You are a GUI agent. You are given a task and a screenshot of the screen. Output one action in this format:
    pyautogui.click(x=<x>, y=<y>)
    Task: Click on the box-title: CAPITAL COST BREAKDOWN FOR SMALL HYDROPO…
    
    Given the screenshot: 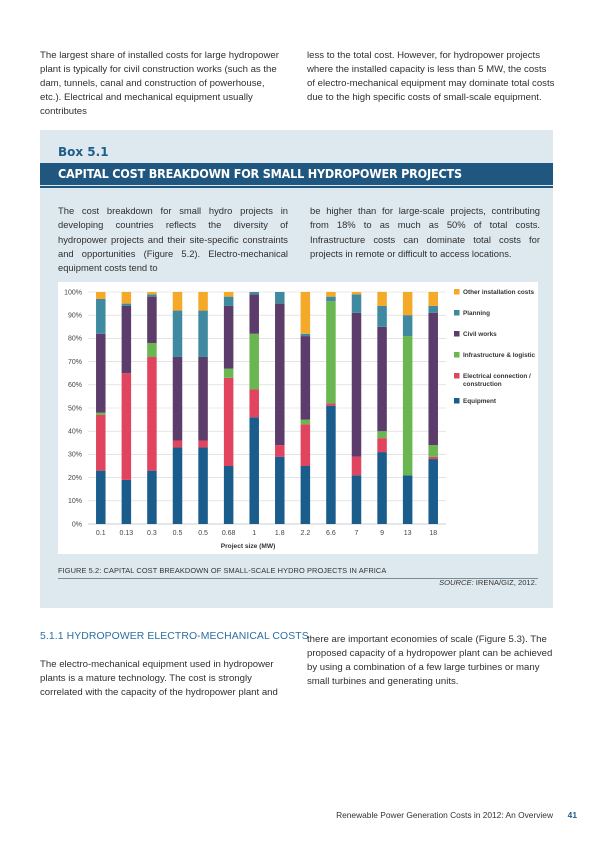 What is the action you would take?
    pyautogui.click(x=296, y=175)
    